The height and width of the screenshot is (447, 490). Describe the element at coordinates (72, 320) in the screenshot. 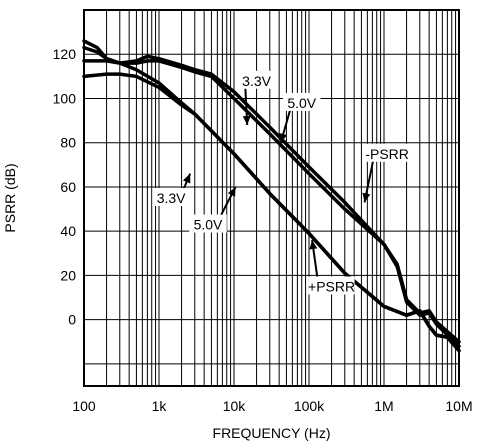

I see `y-tick-label: 0` at that location.